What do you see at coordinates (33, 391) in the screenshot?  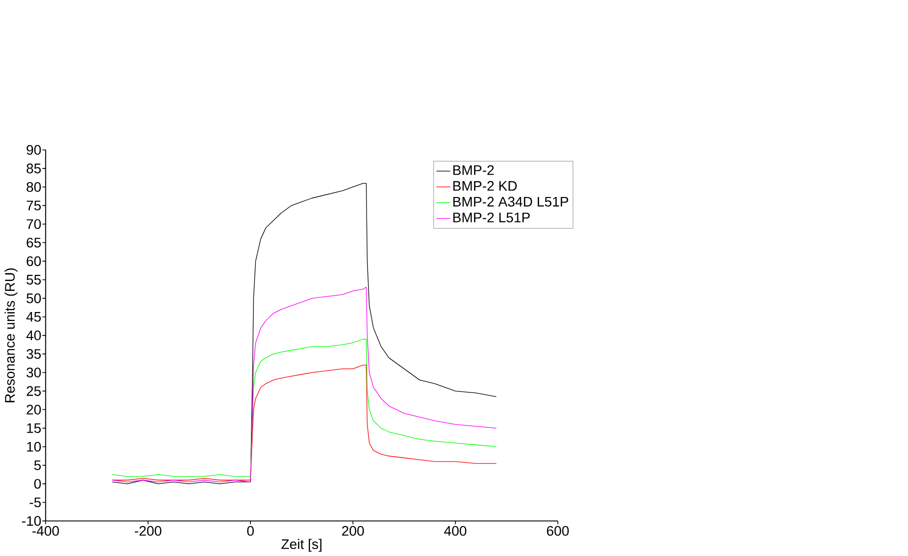 I see `y-tick-label: 25` at bounding box center [33, 391].